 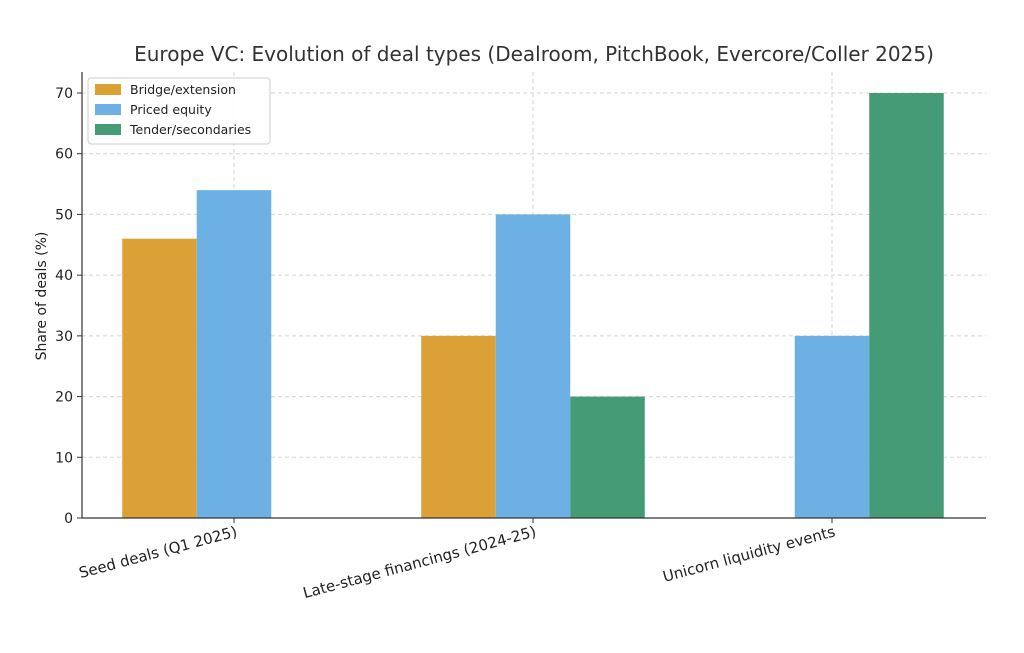 What do you see at coordinates (183, 89) in the screenshot?
I see `legend-label: Bridge/extension` at bounding box center [183, 89].